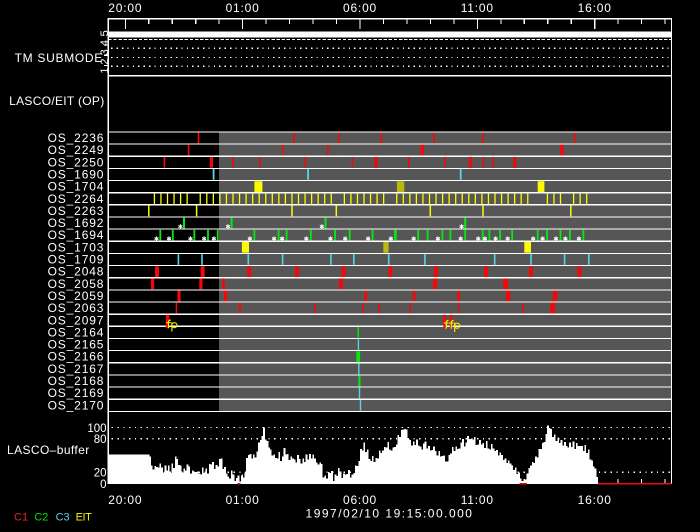  I want to click on svg-text: 1997/02/10 19:15:00.000, so click(390, 514).